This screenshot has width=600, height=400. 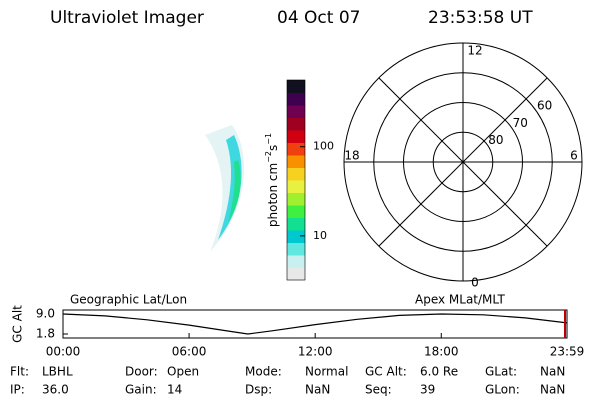 What do you see at coordinates (320, 235) in the screenshot?
I see `colorbar-tick-label: 10` at bounding box center [320, 235].